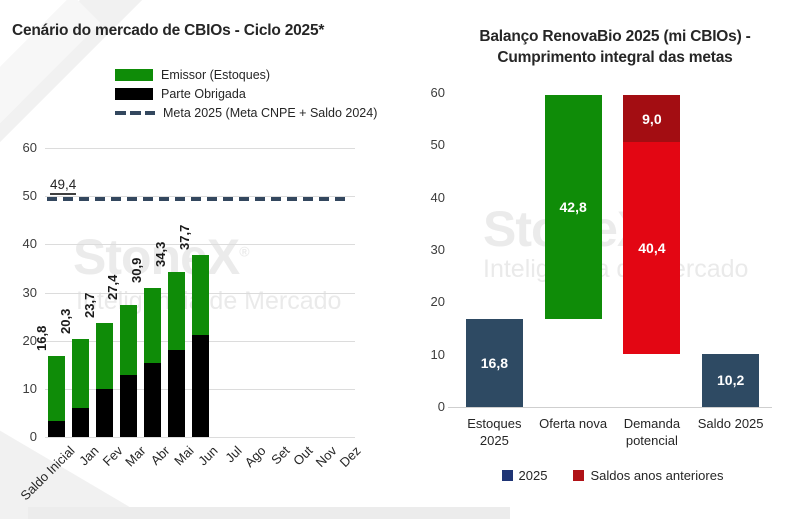 The width and height of the screenshot is (800, 519). I want to click on legend-item: 2025, so click(524, 475).